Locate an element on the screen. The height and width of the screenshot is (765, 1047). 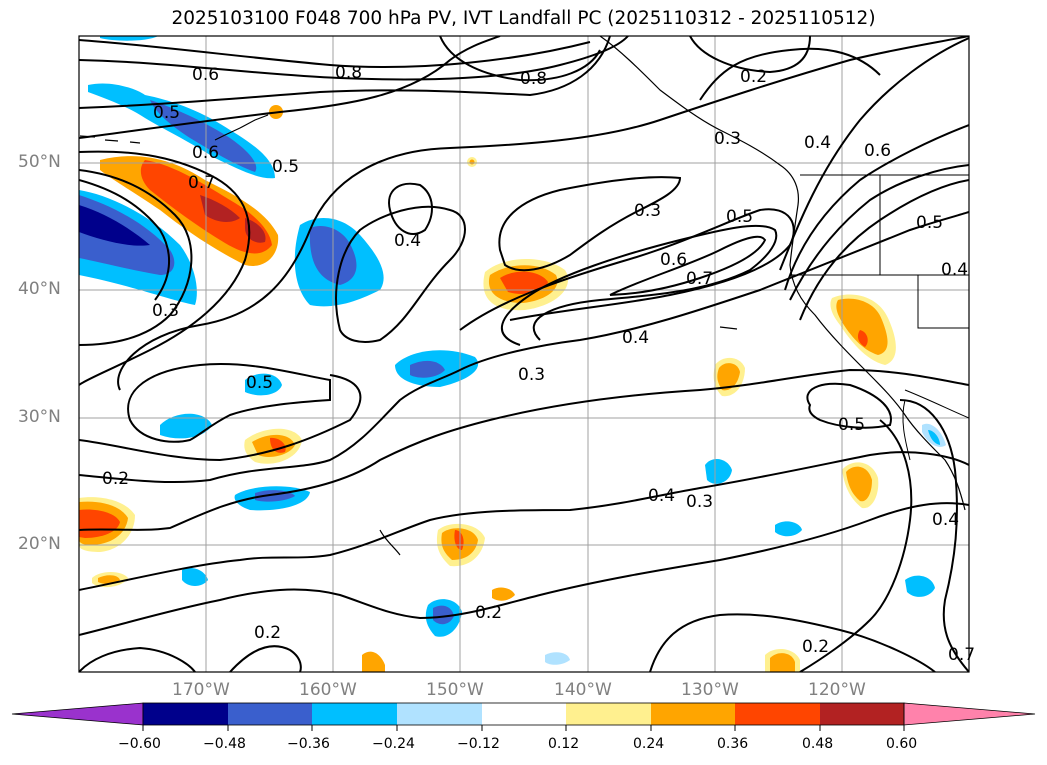
lon-label: 170°W is located at coordinates (201, 690).